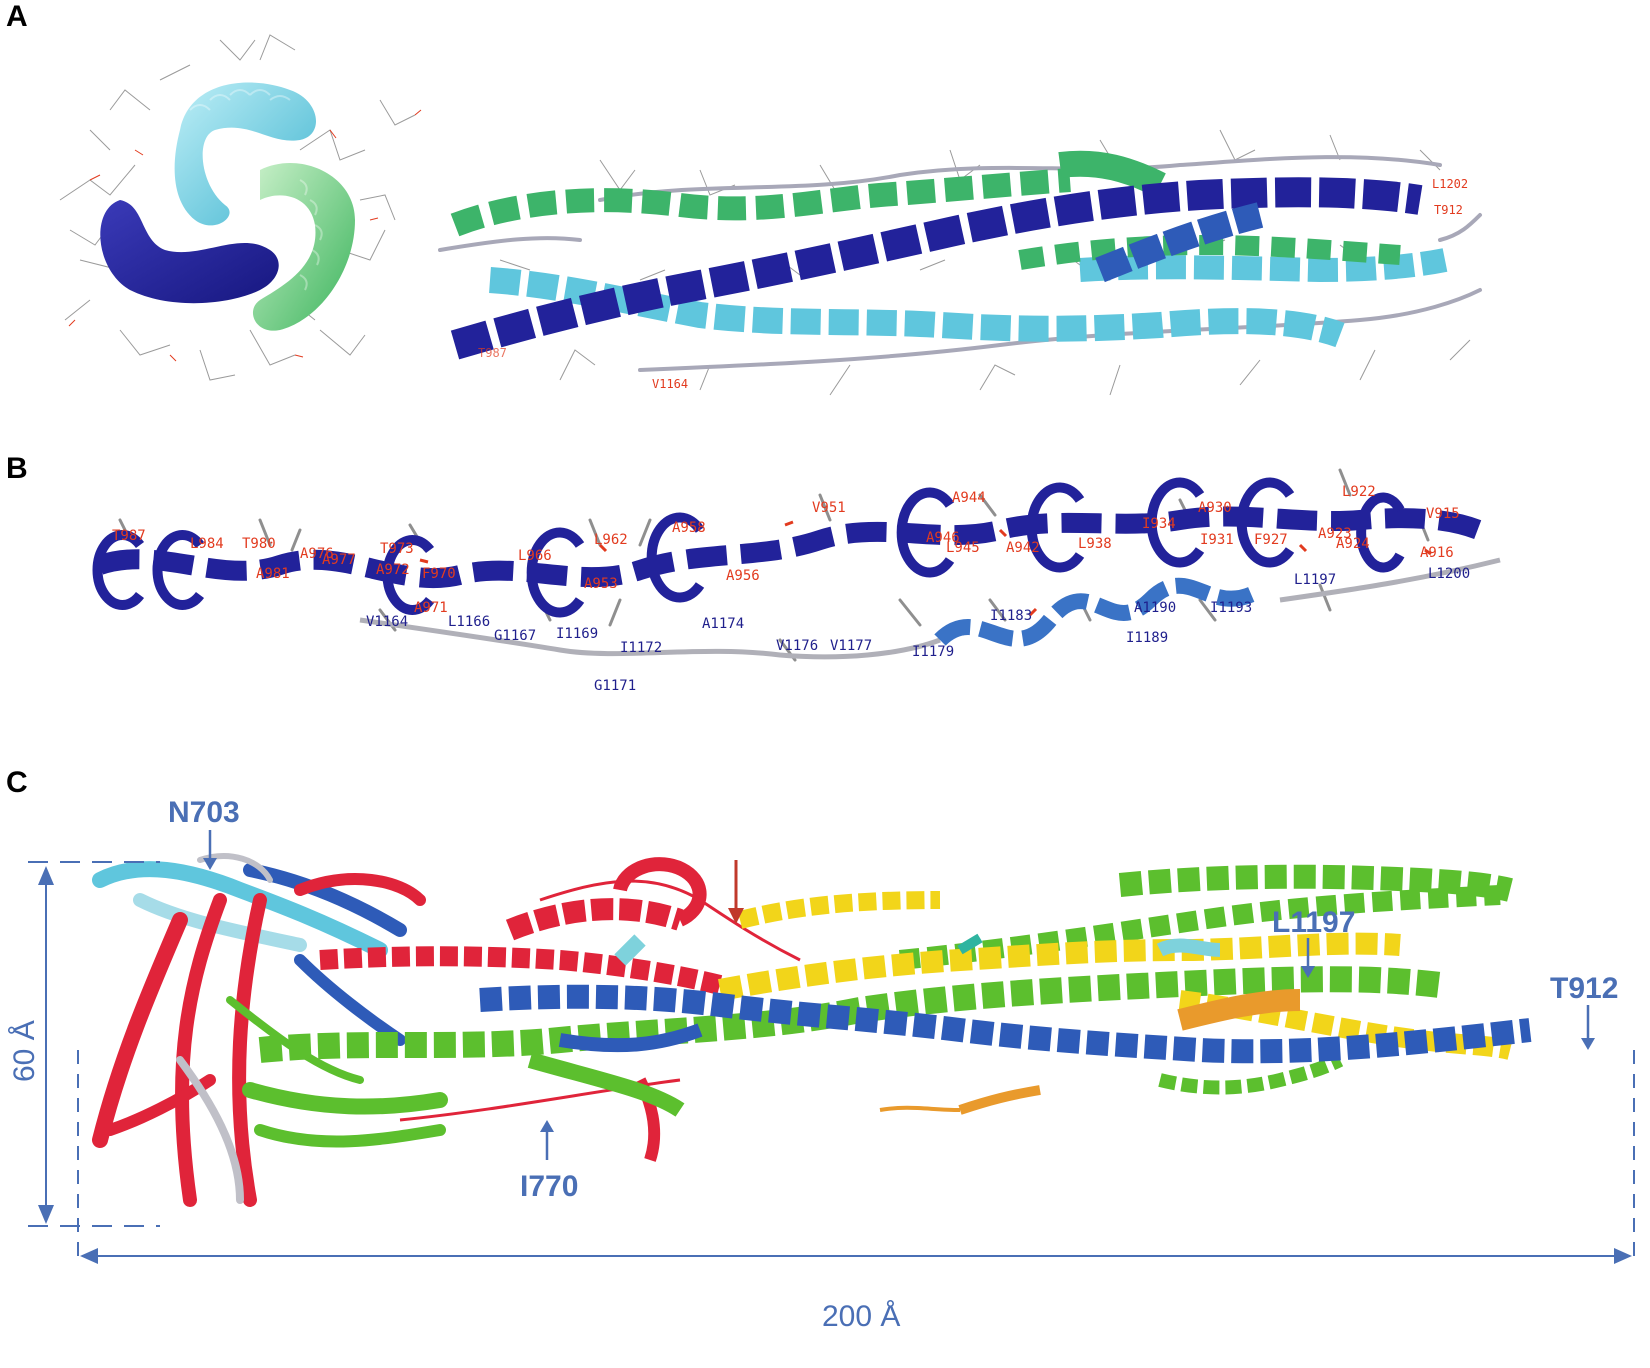  I want to click on navy-helix-tube, so click(189, 252).